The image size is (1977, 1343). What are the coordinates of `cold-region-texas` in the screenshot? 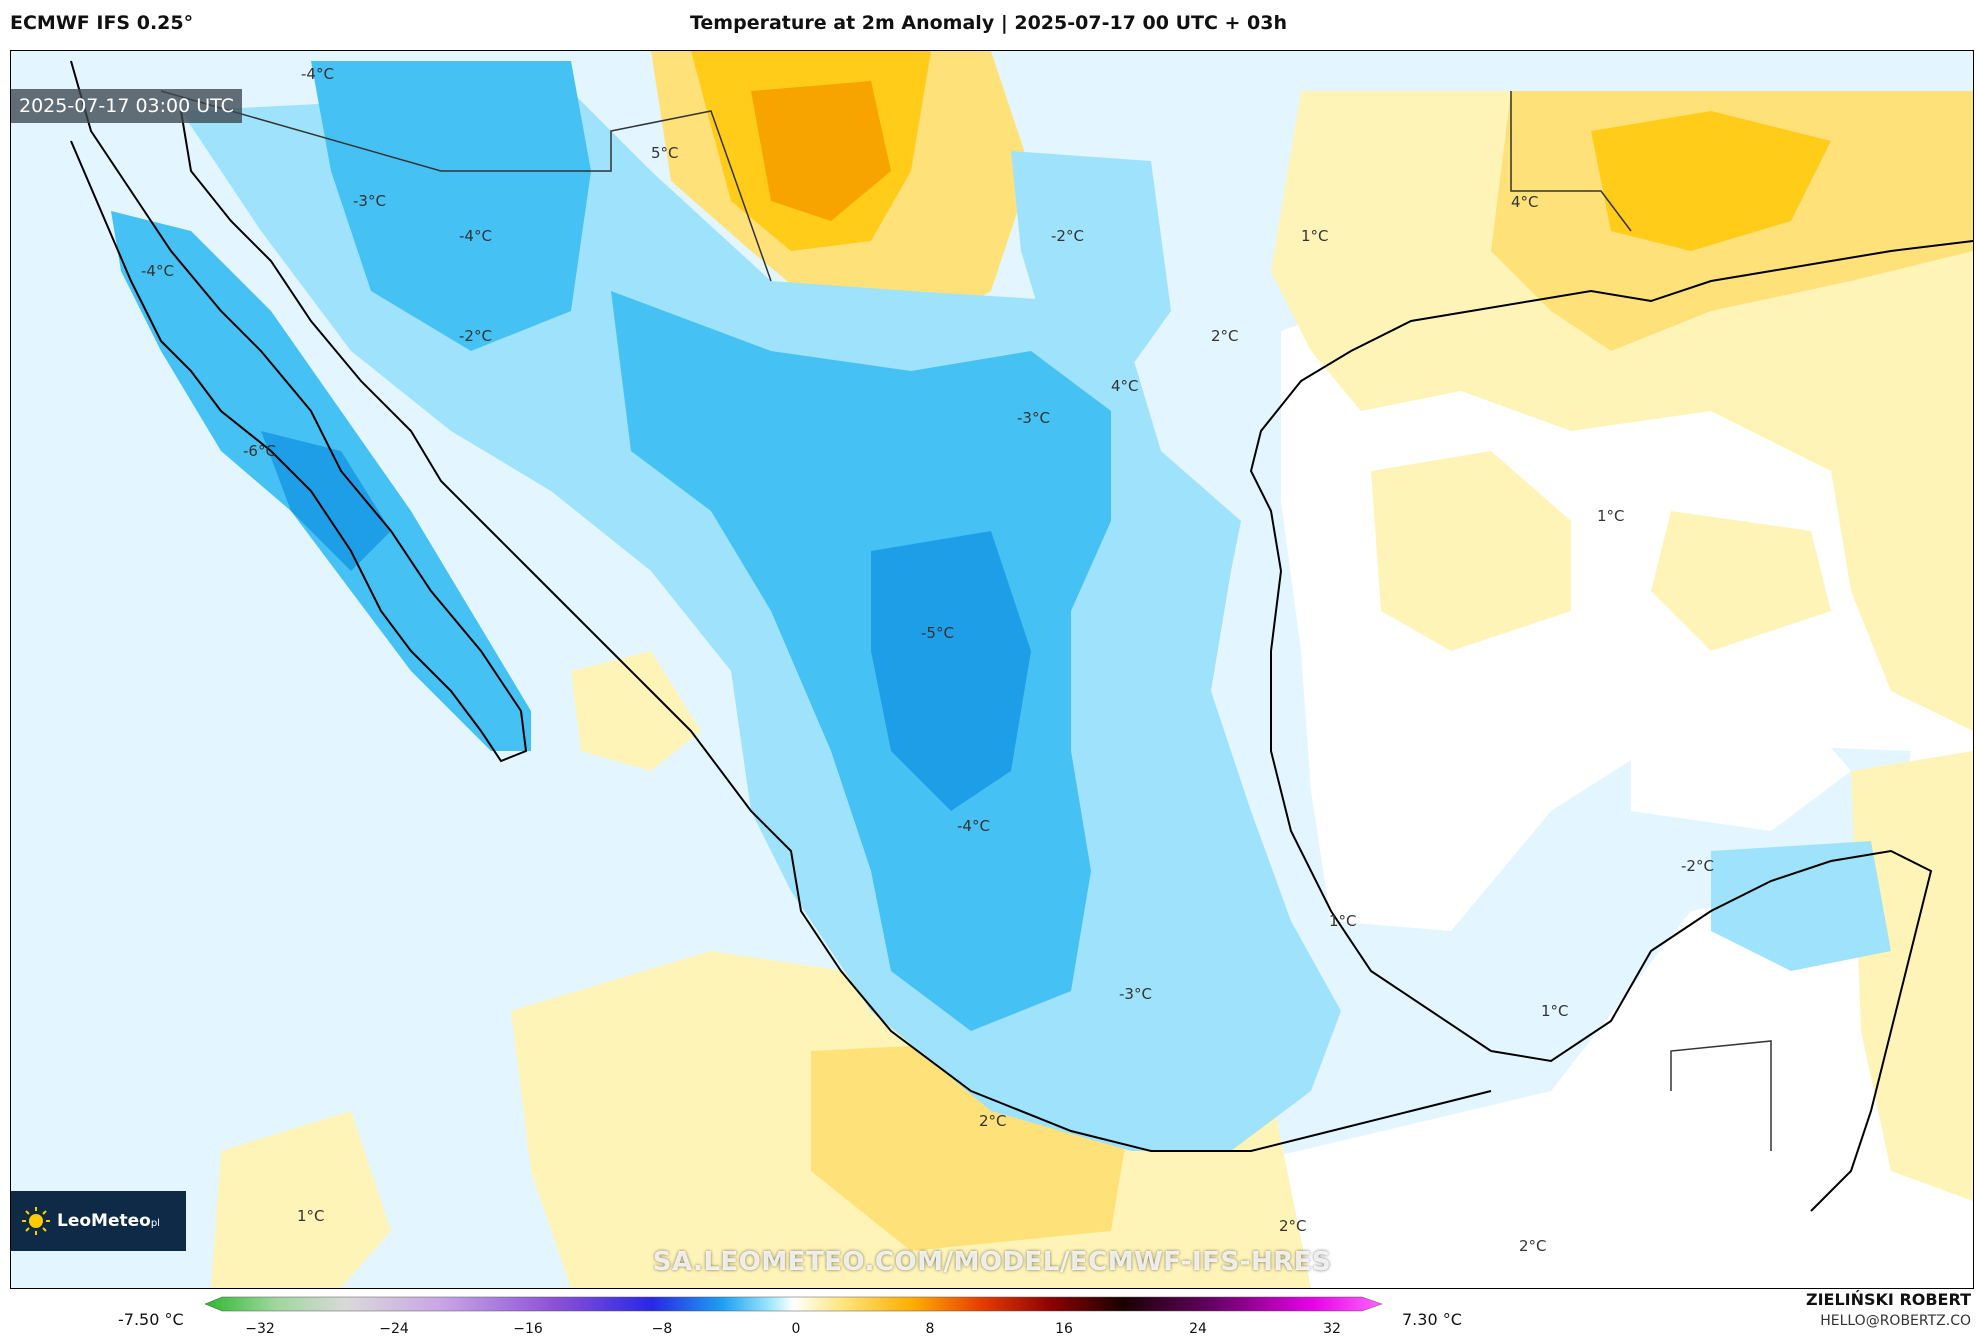 It's located at (1091, 266).